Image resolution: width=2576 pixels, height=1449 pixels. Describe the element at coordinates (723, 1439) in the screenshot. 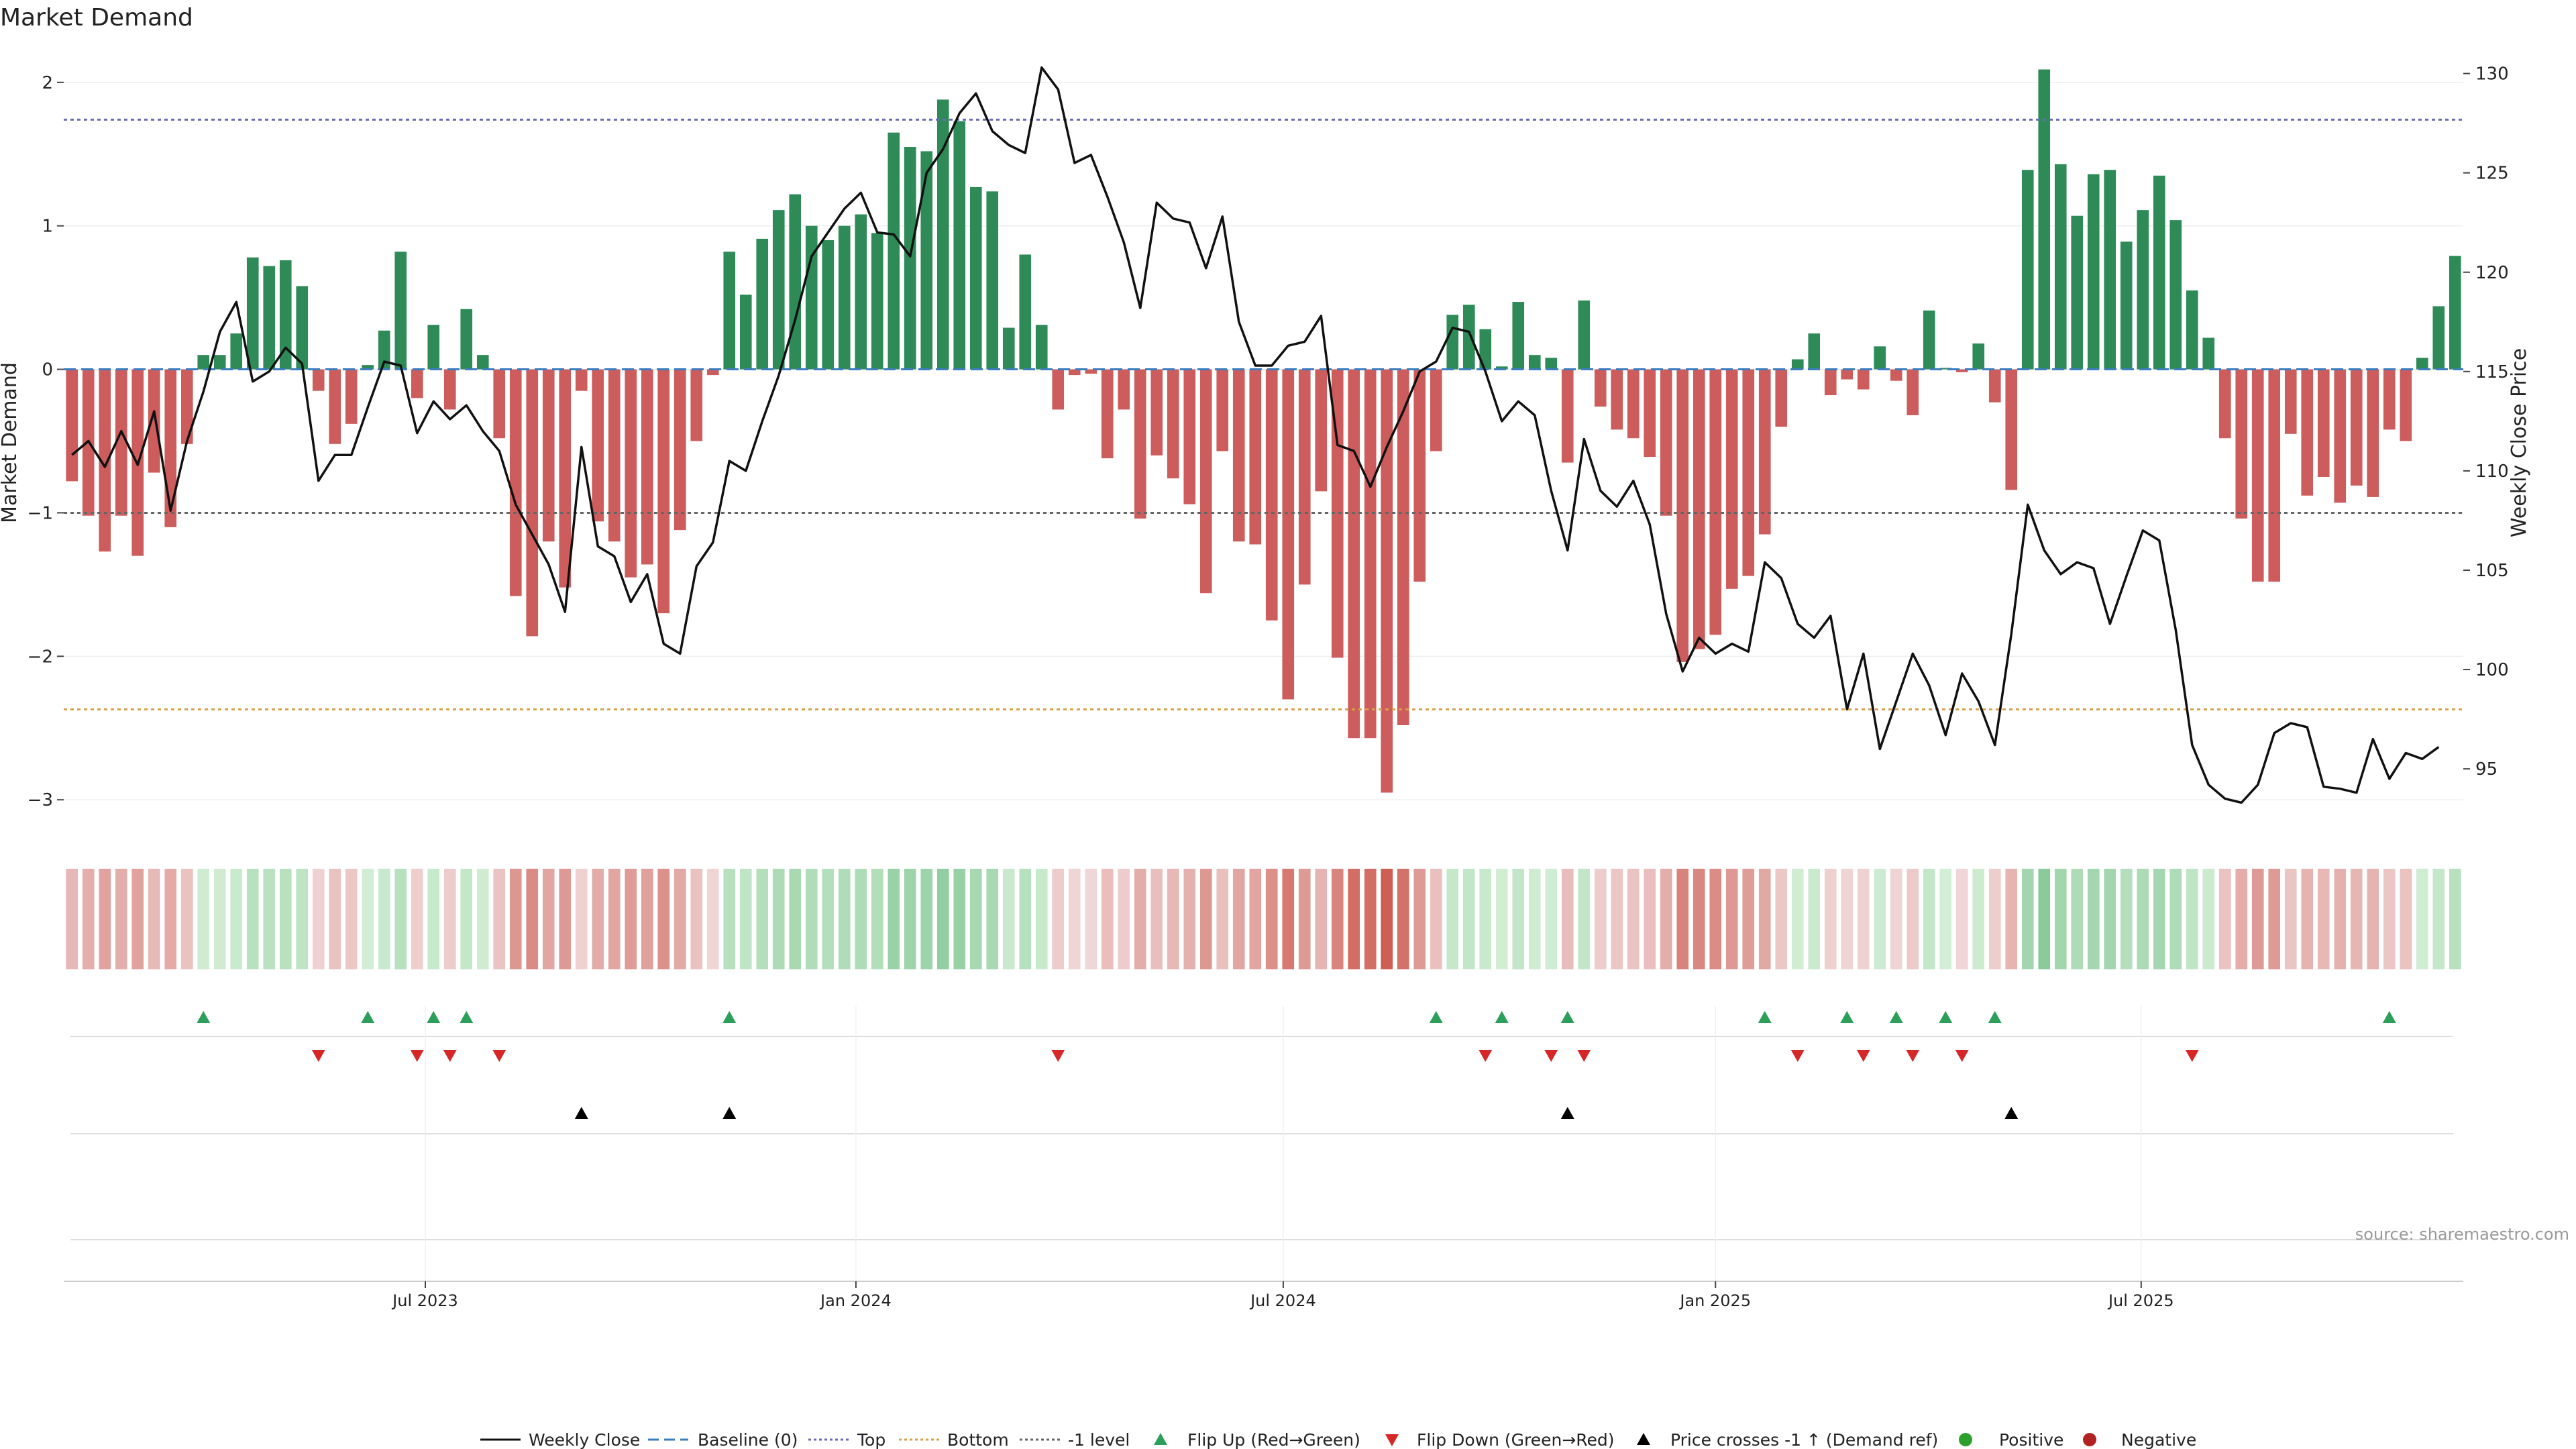

I see `legend-item-baseline: Baseline (0)` at that location.